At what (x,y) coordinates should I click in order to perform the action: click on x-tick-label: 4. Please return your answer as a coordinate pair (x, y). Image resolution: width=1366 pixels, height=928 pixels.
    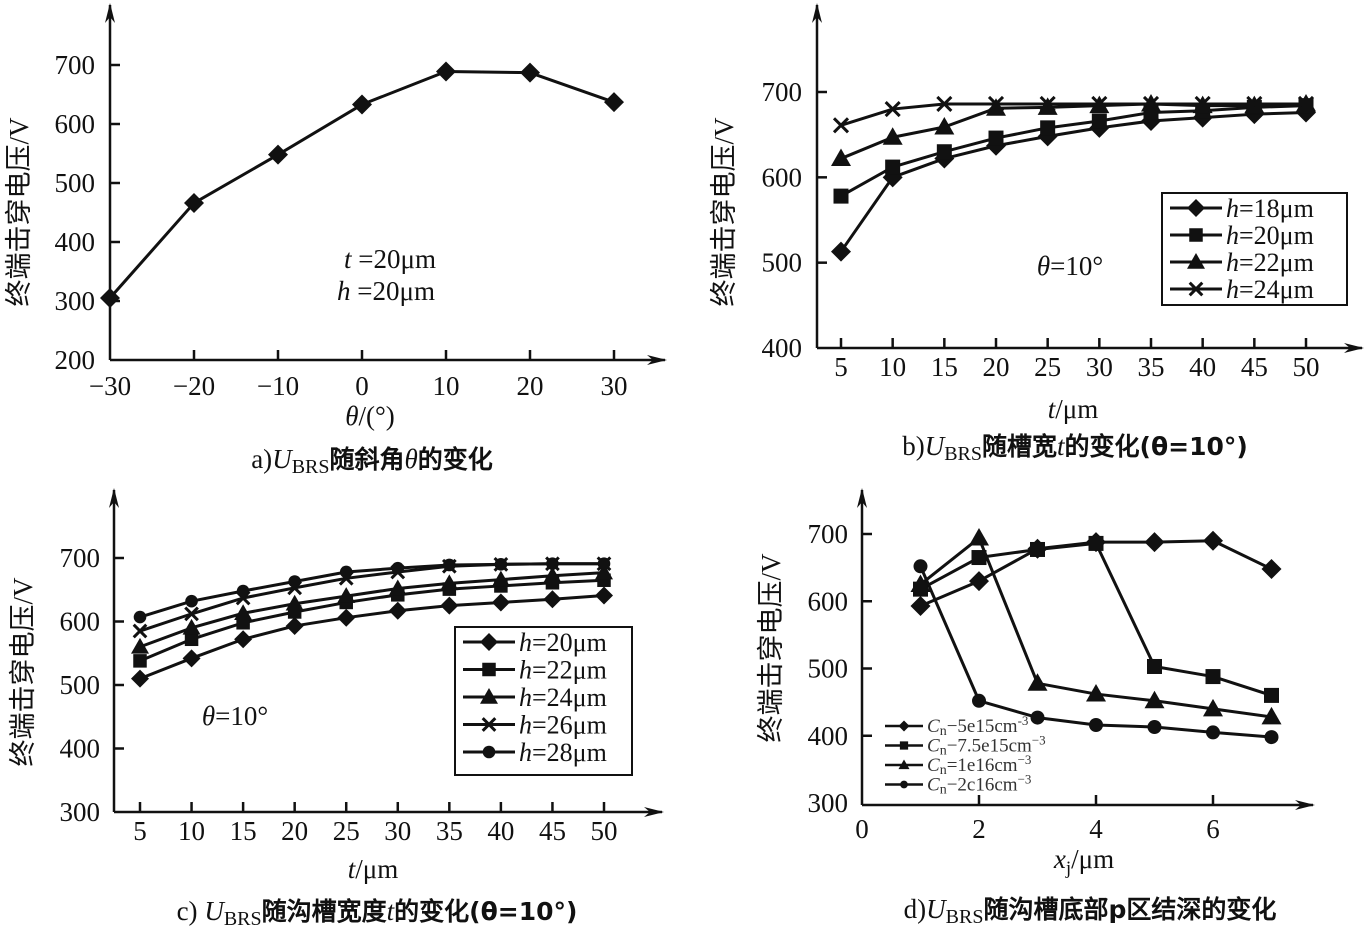
    Looking at the image, I should click on (1096, 829).